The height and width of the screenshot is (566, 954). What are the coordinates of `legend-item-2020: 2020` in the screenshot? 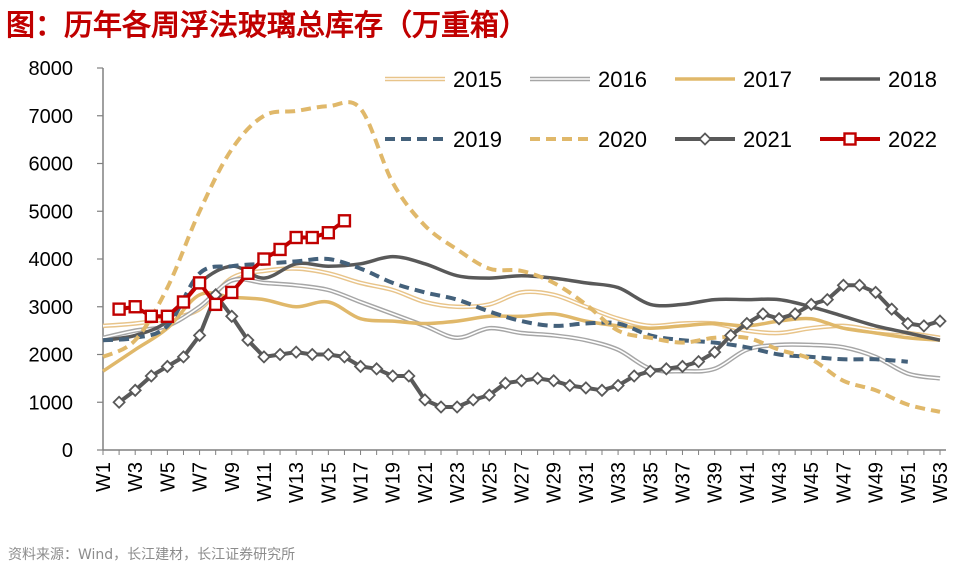 It's located at (588, 139).